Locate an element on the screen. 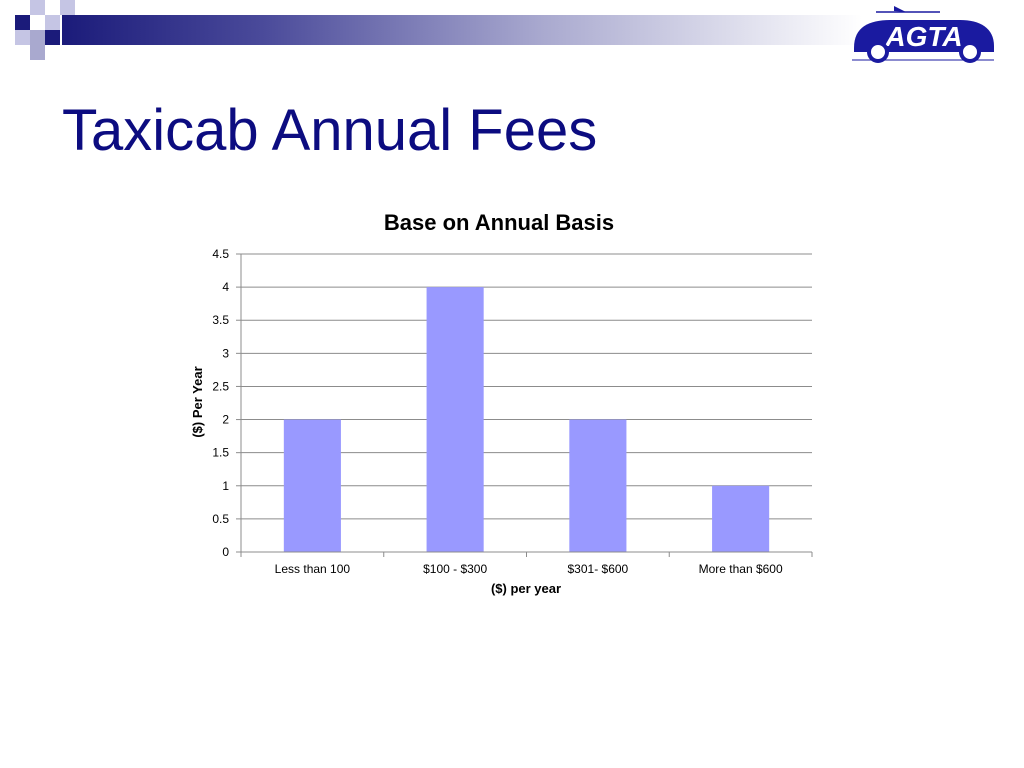  x-tick-label: $100 - $300 is located at coordinates (455, 569).